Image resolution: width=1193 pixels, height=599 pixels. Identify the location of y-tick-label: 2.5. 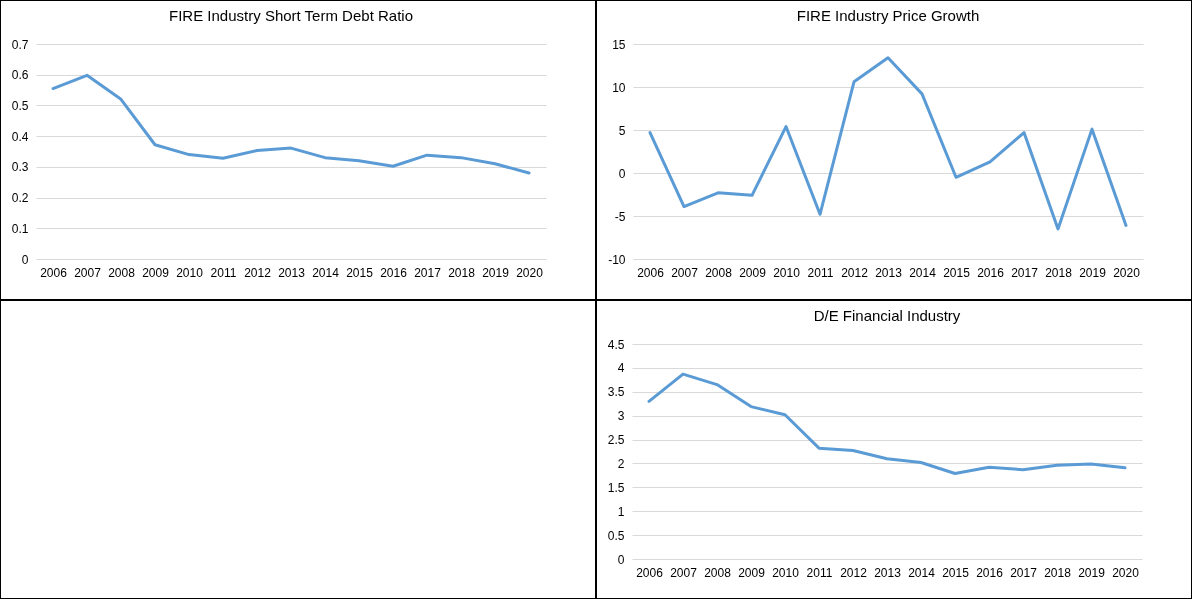
(616, 440).